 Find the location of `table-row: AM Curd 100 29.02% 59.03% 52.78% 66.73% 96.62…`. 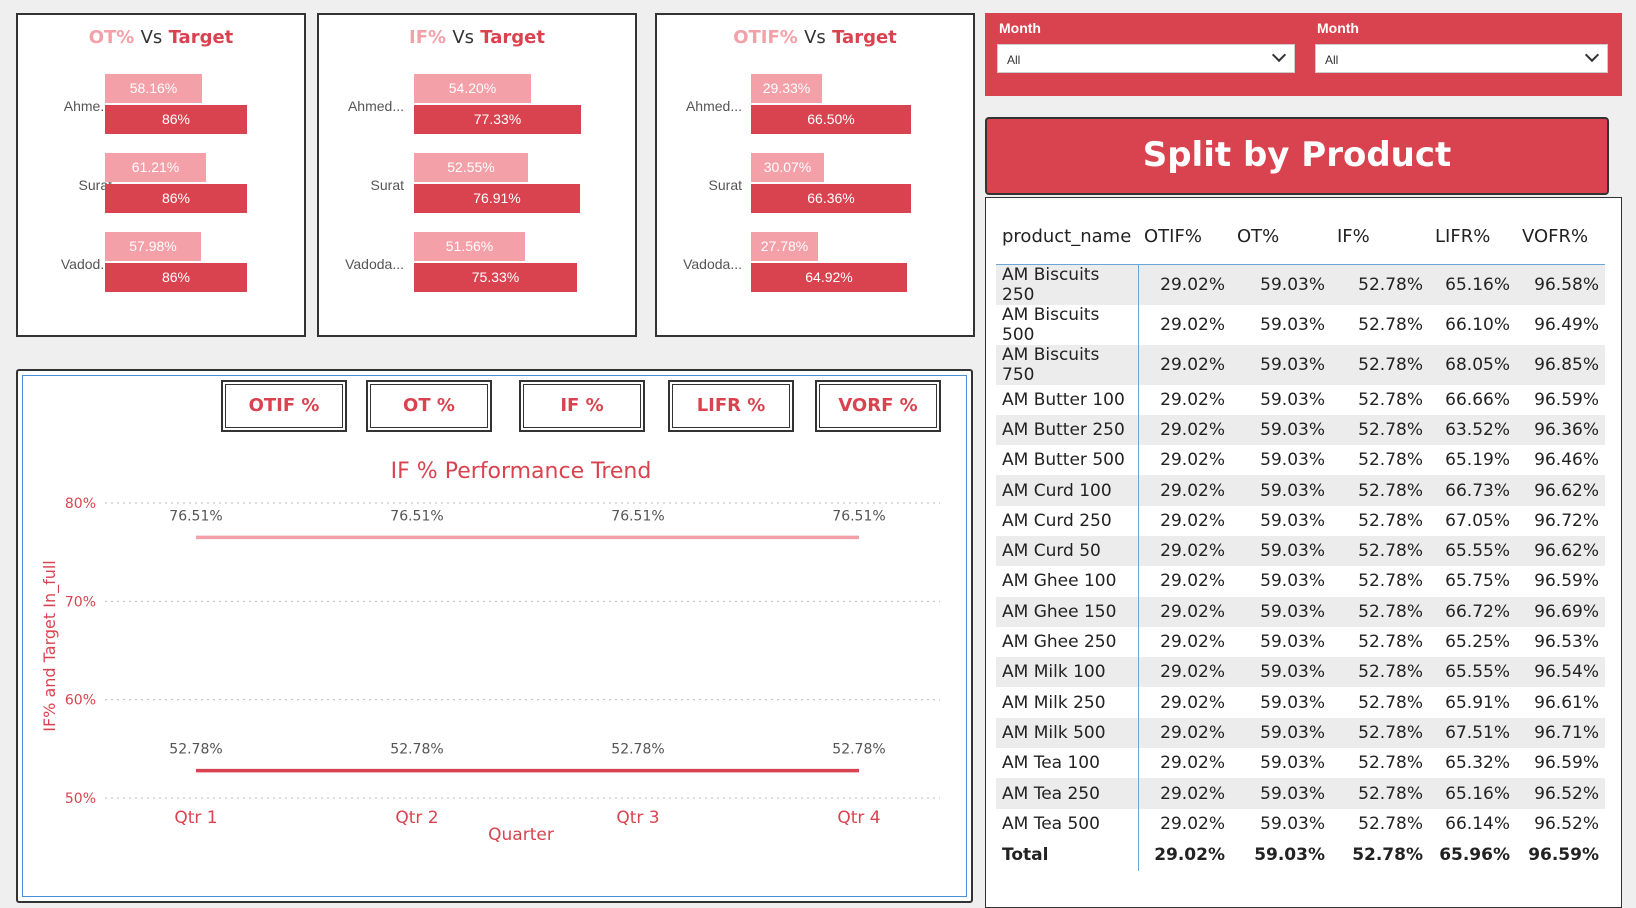

table-row: AM Curd 100 29.02% 59.03% 52.78% 66.73% 96.62… is located at coordinates (1300, 490).